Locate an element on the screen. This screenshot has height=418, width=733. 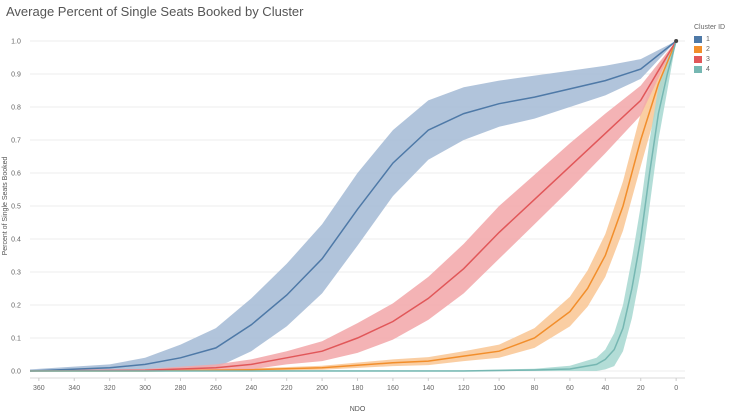
x-tick-label: 120 is located at coordinates (464, 388).